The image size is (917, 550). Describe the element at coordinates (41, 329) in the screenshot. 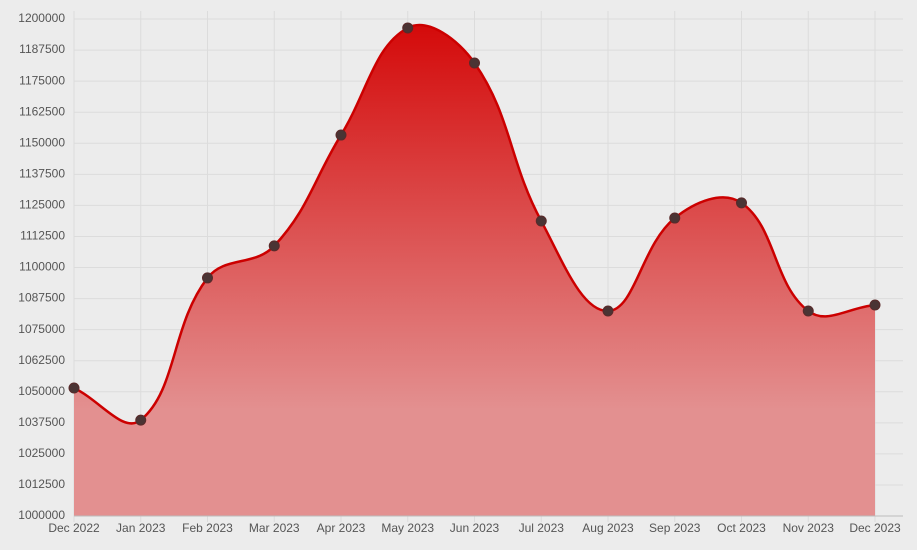

I see `y-tick-label: 1075000` at that location.